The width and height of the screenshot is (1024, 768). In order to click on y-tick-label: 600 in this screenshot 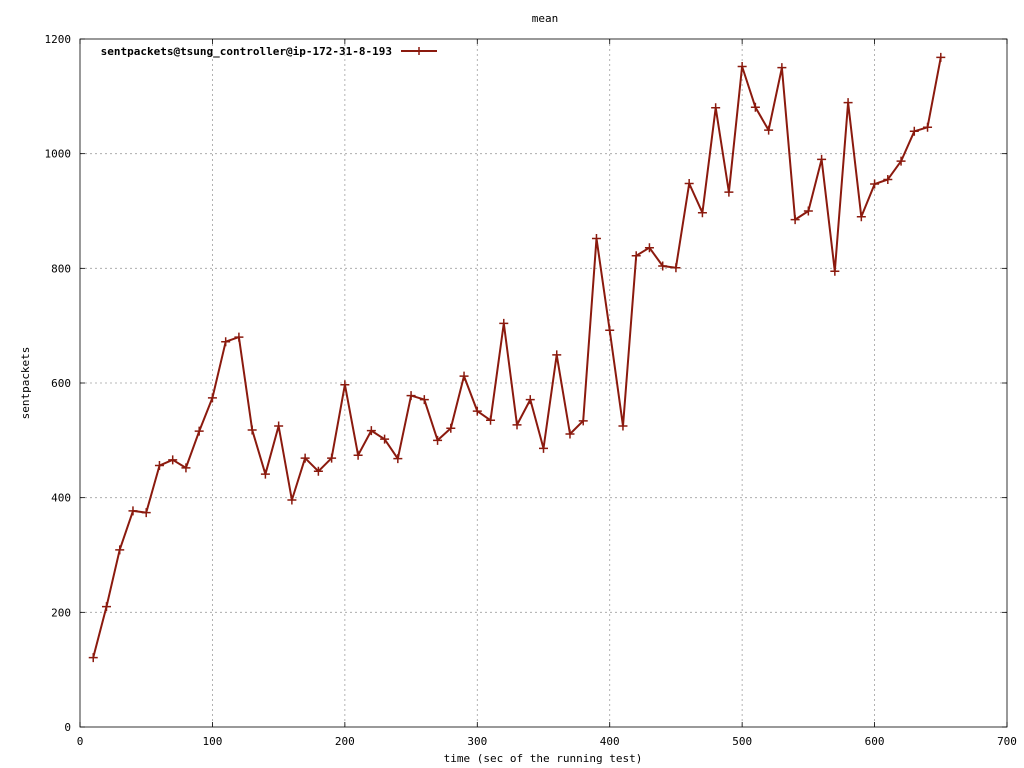, I will do `click(61, 383)`.